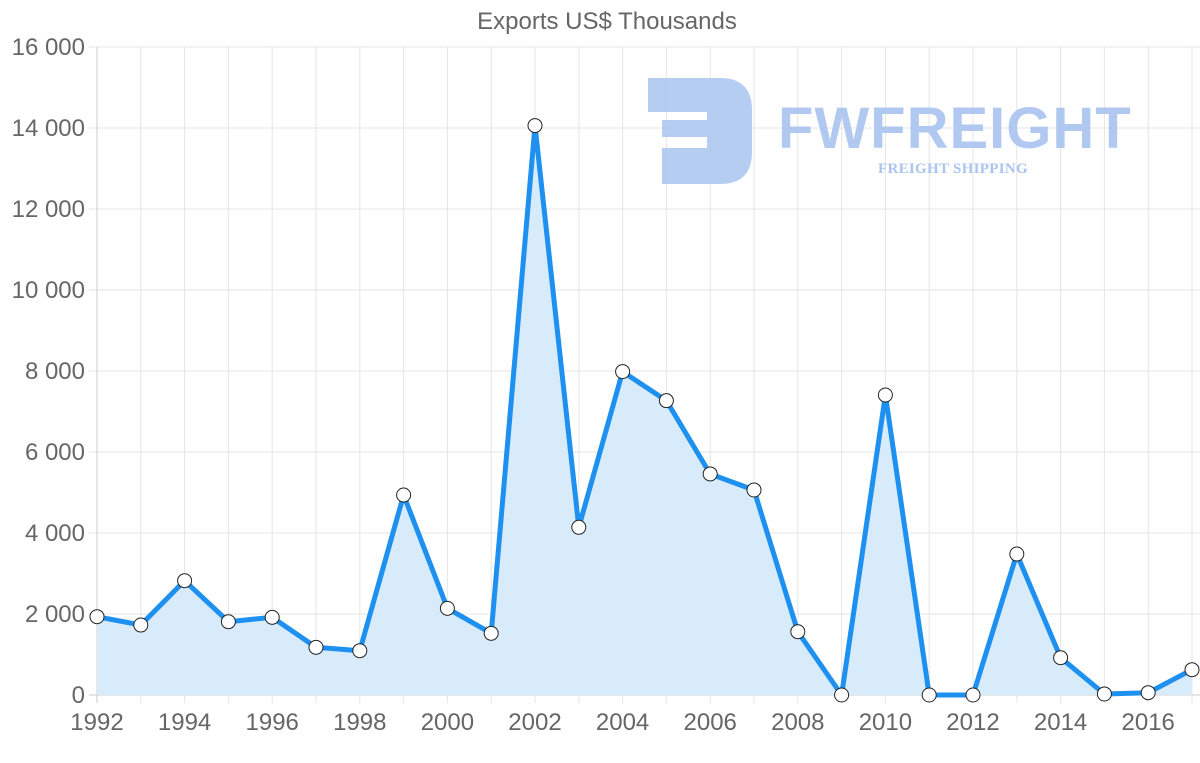  I want to click on x-tick-label: 1992, so click(96, 722).